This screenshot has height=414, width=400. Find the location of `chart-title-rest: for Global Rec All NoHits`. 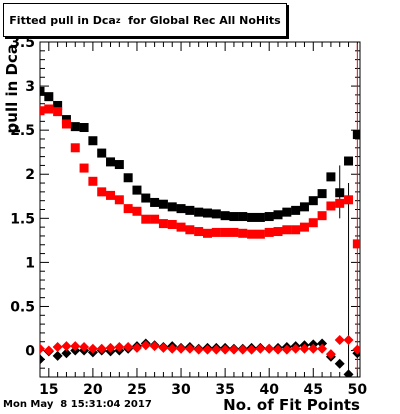

chart-title-rest: for Global Rec All NoHits is located at coordinates (200, 20).